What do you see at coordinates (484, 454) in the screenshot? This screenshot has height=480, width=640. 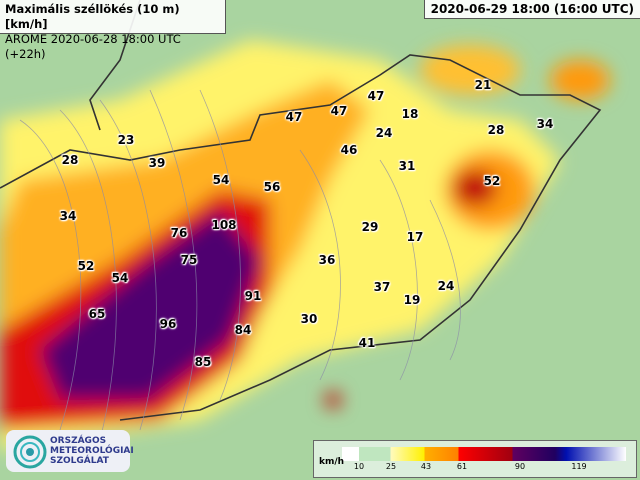 I see `legend-colorbar` at bounding box center [484, 454].